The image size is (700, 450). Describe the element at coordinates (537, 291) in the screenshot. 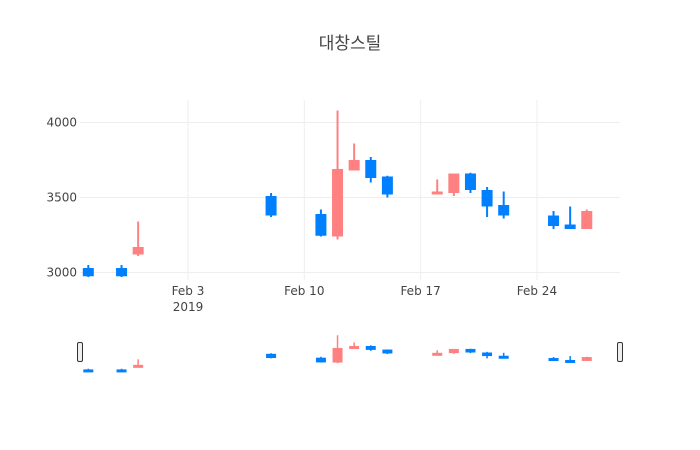

I see `x-tick-label: Feb 24` at that location.